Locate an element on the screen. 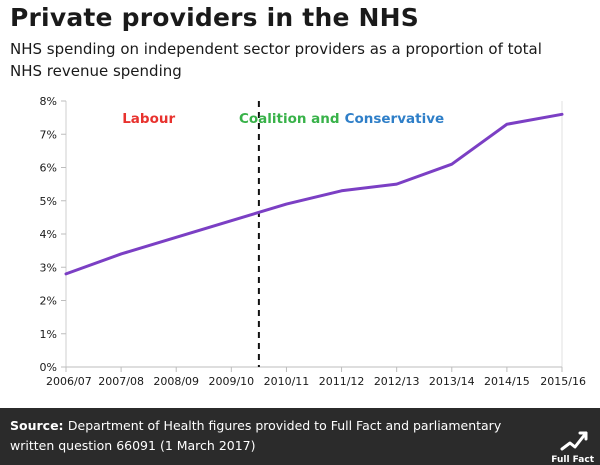  y-tick-label: 0% is located at coordinates (48, 367).